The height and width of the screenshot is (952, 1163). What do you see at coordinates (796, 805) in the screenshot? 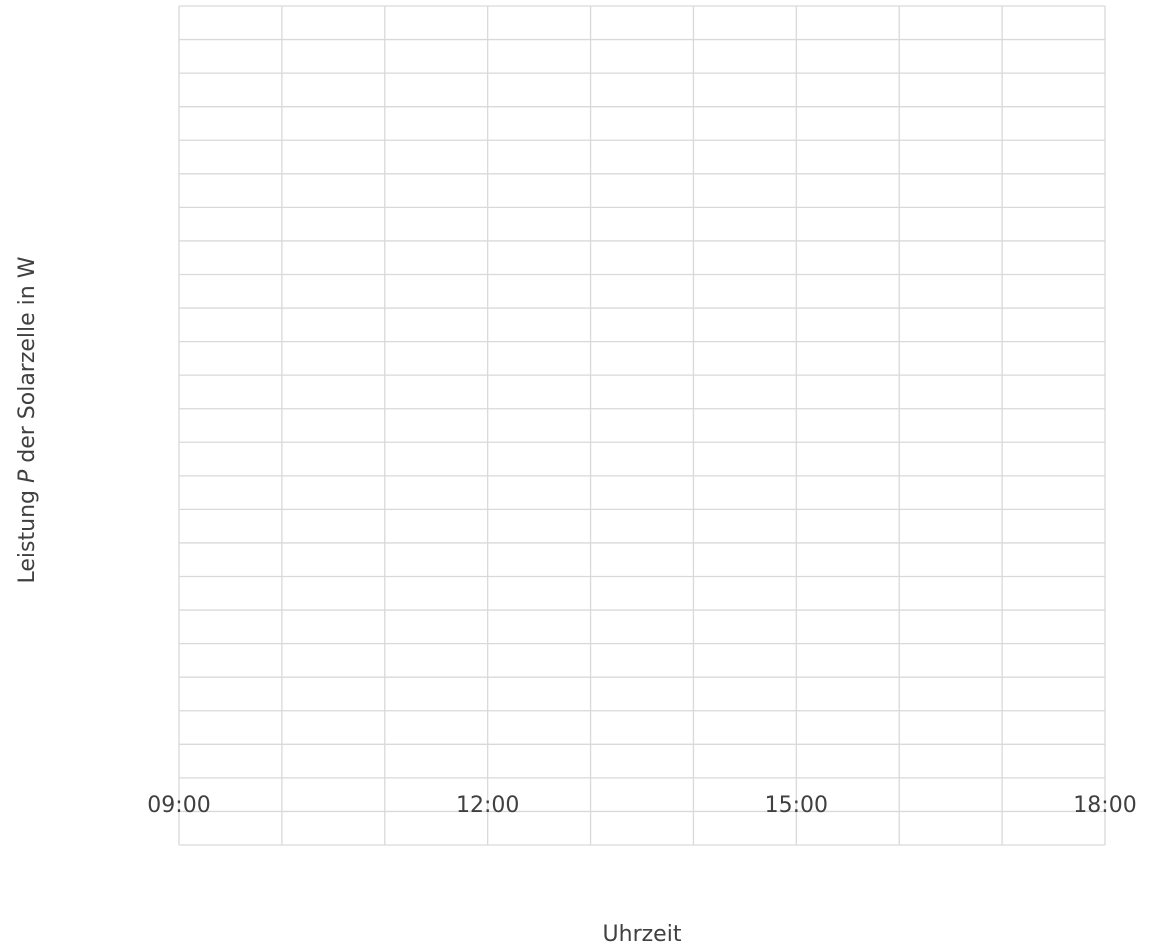
I see `x-tick-label: 15:00` at bounding box center [796, 805].